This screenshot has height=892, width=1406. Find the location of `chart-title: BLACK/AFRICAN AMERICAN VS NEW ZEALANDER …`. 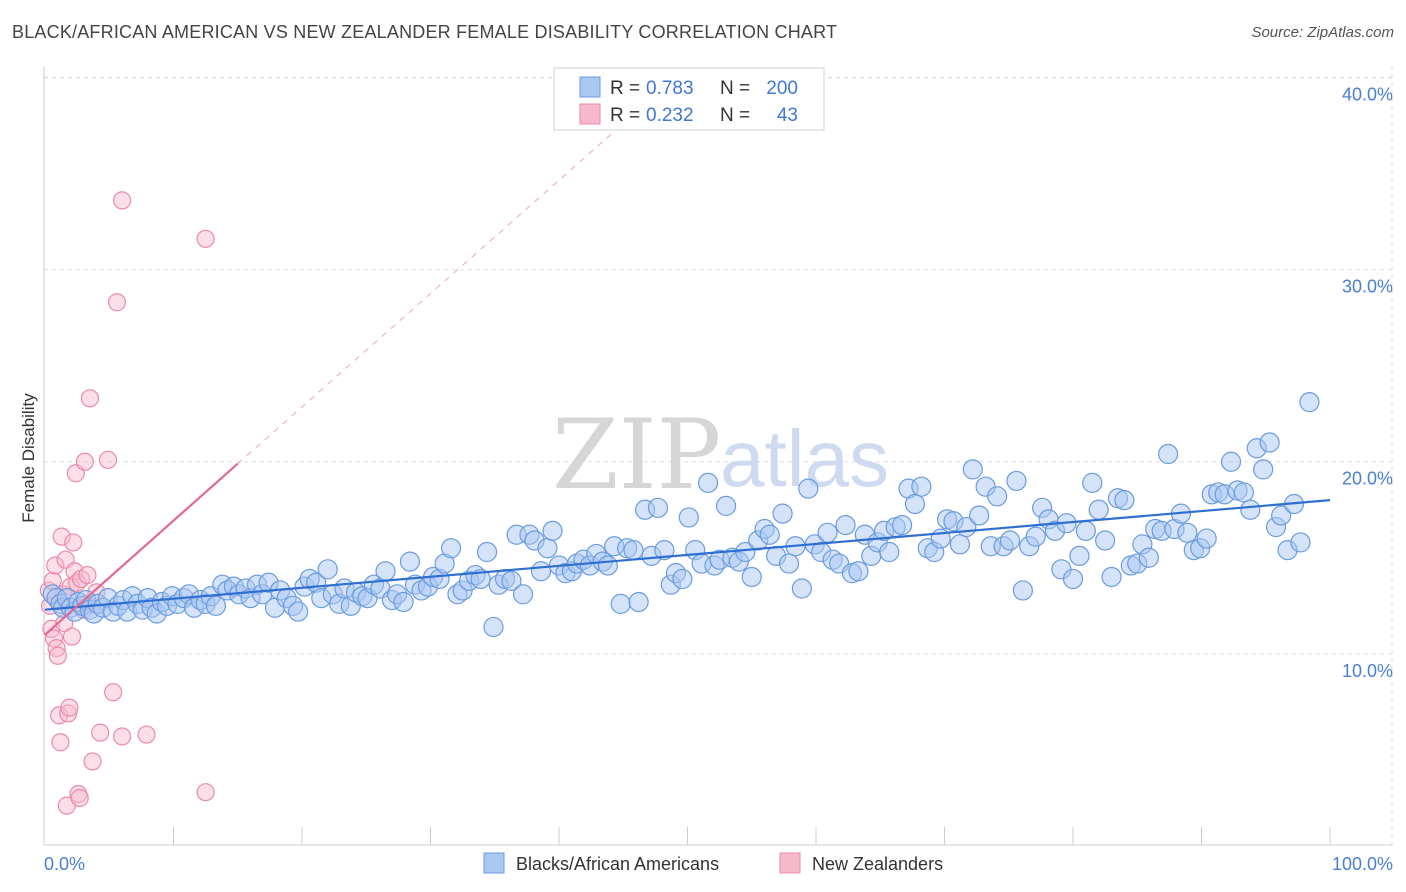

chart-title: BLACK/AFRICAN AMERICAN VS NEW ZEALANDER … is located at coordinates (425, 32).